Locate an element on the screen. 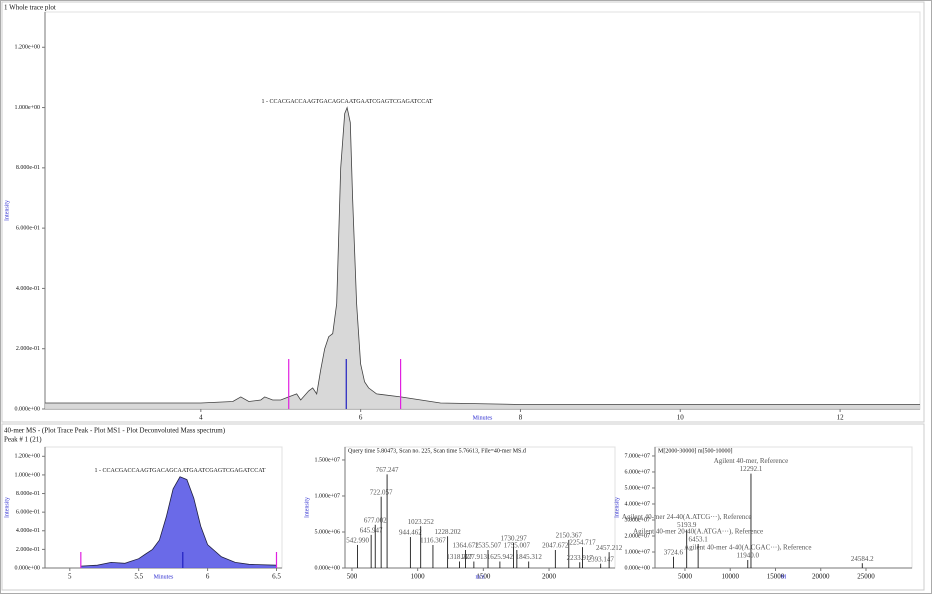  peak-label: 2047.672 is located at coordinates (555, 546).